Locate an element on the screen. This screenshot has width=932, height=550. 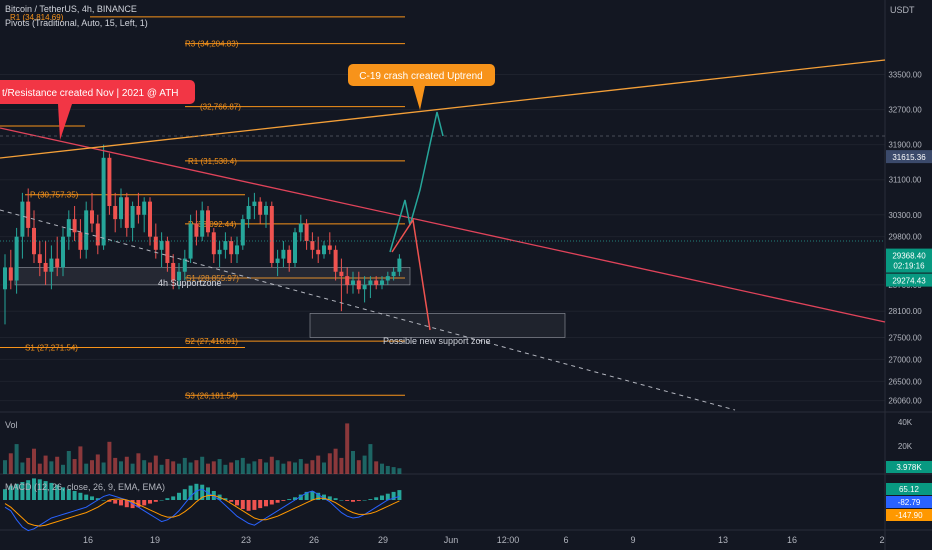
currency-label: USDT is located at coordinates (902, 10).